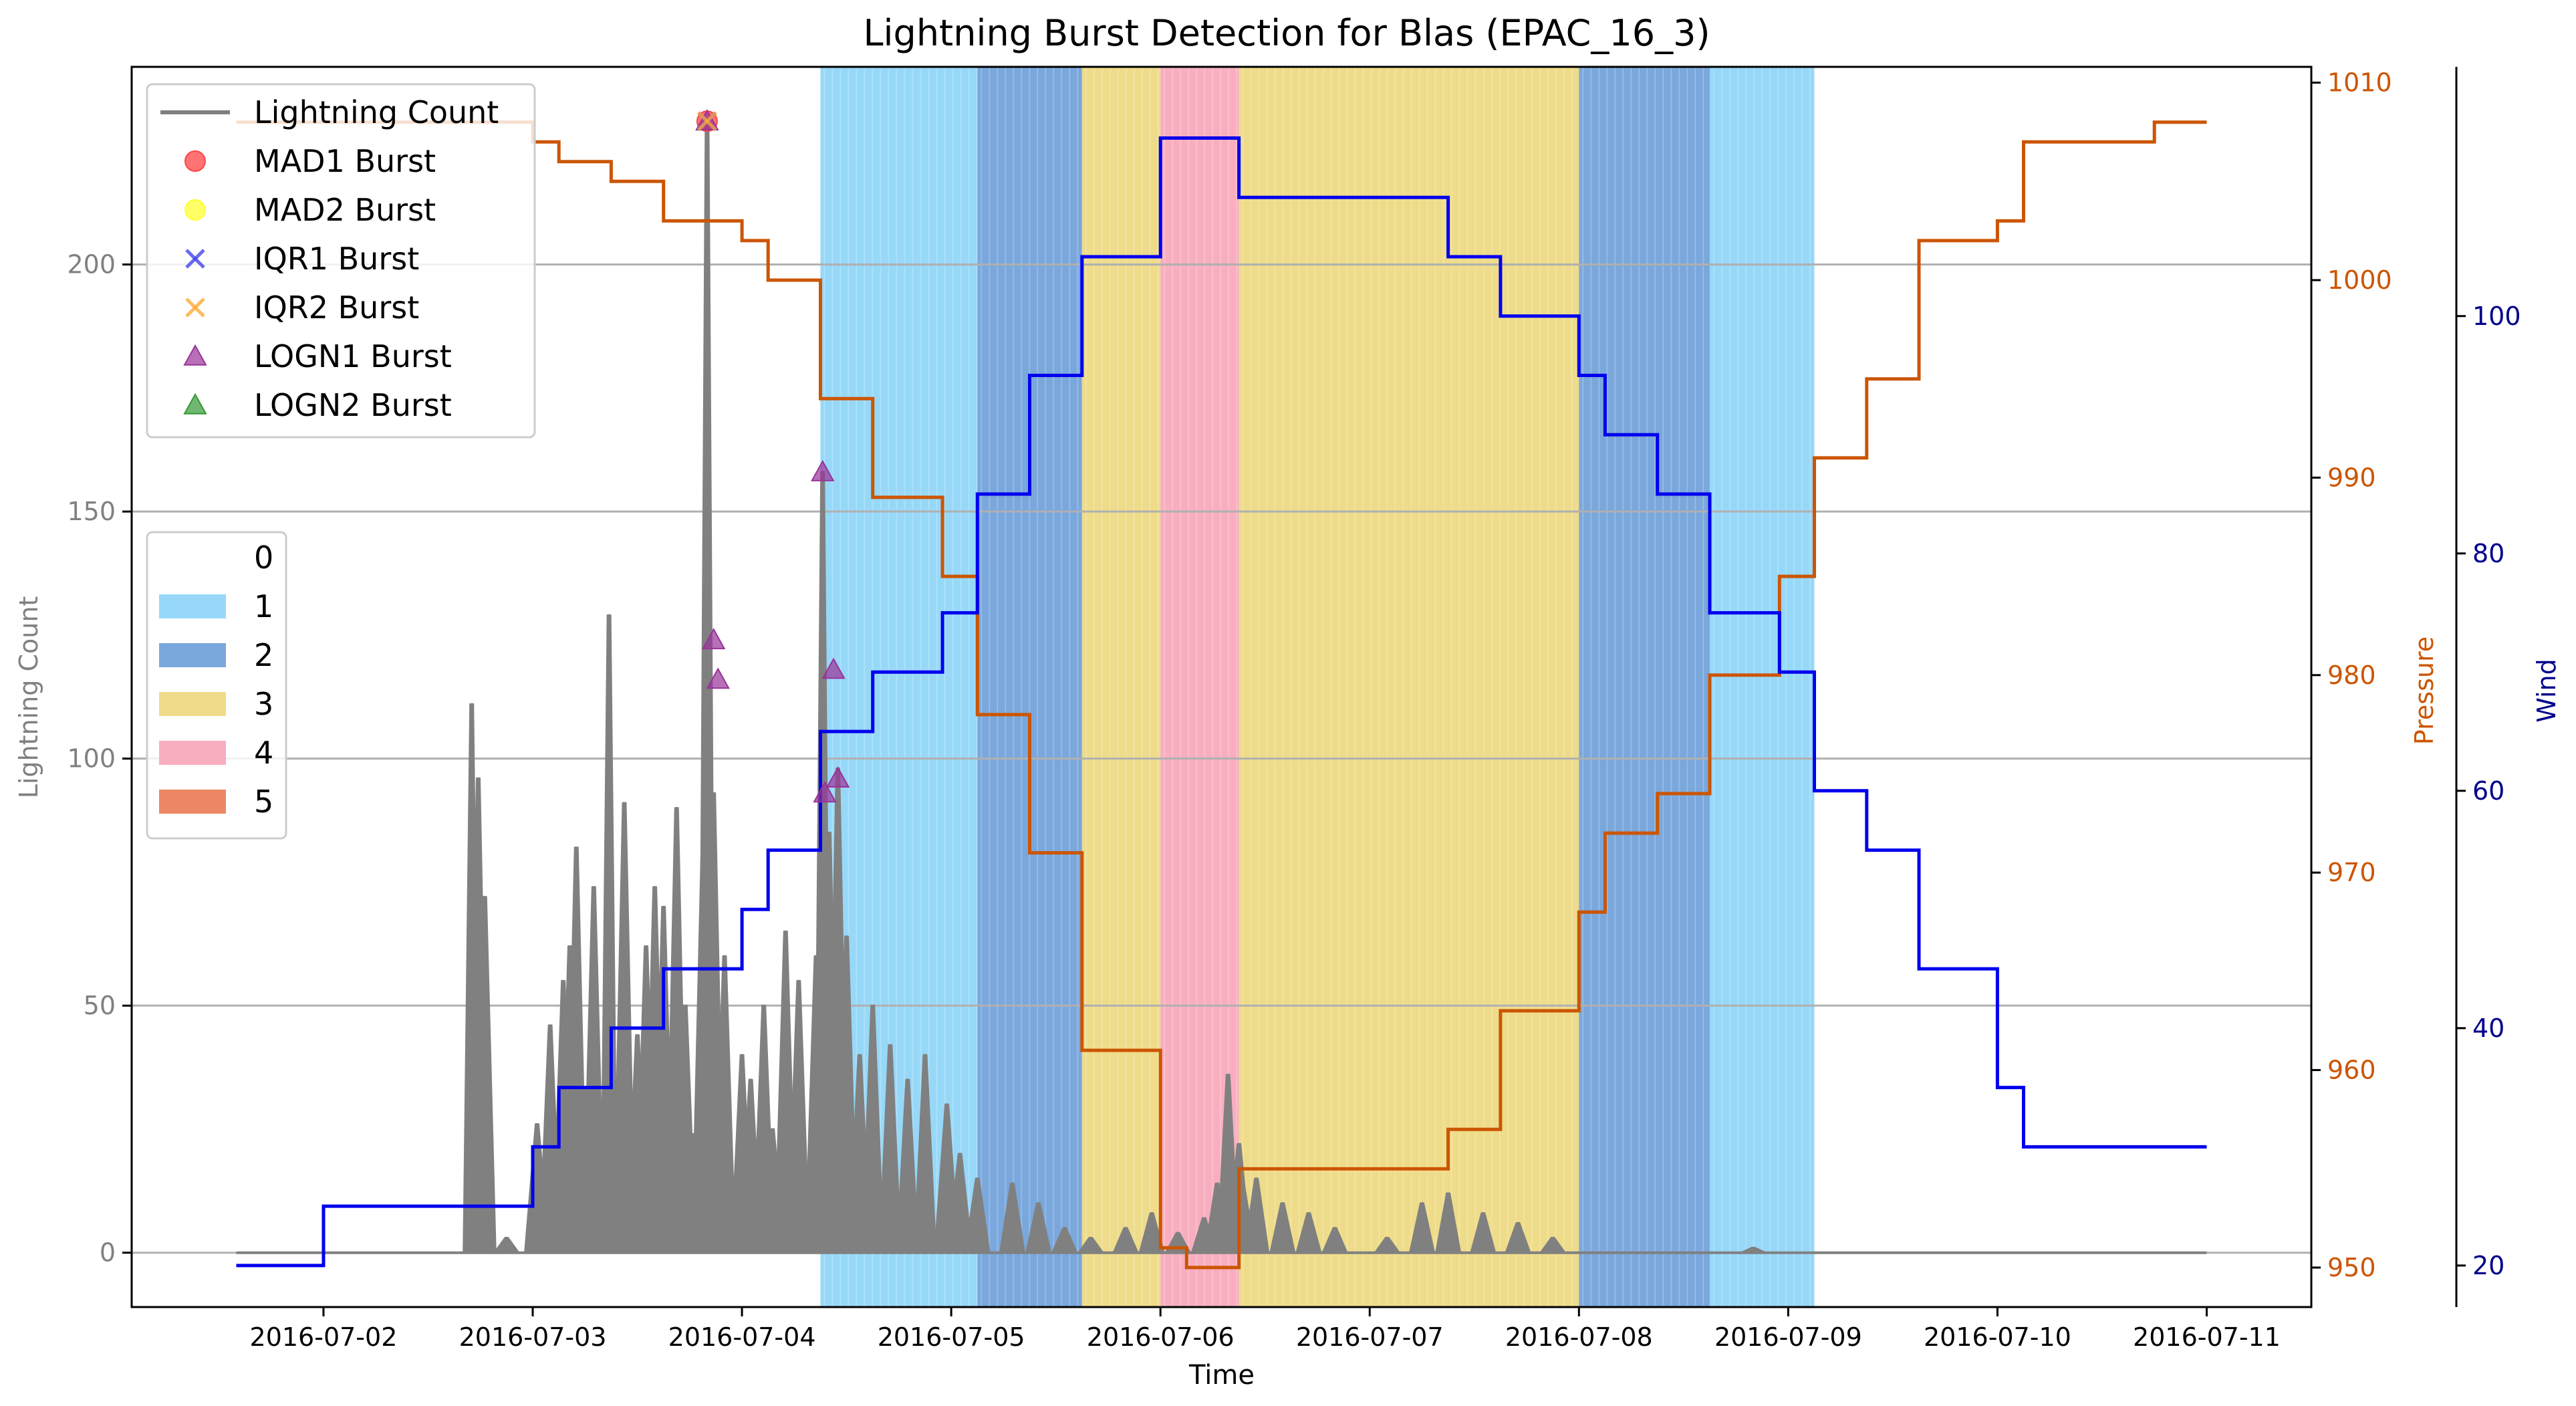 Image resolution: width=2576 pixels, height=1406 pixels. Describe the element at coordinates (193, 655) in the screenshot. I see `legend-cat2-swatch` at that location.